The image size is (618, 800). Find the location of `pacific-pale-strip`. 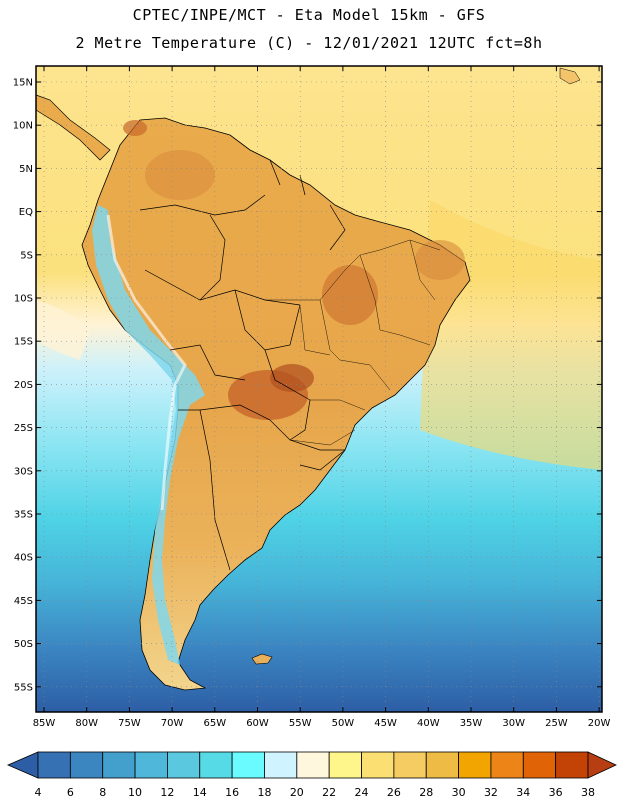

pacific-pale-strip is located at coordinates (63, 330).